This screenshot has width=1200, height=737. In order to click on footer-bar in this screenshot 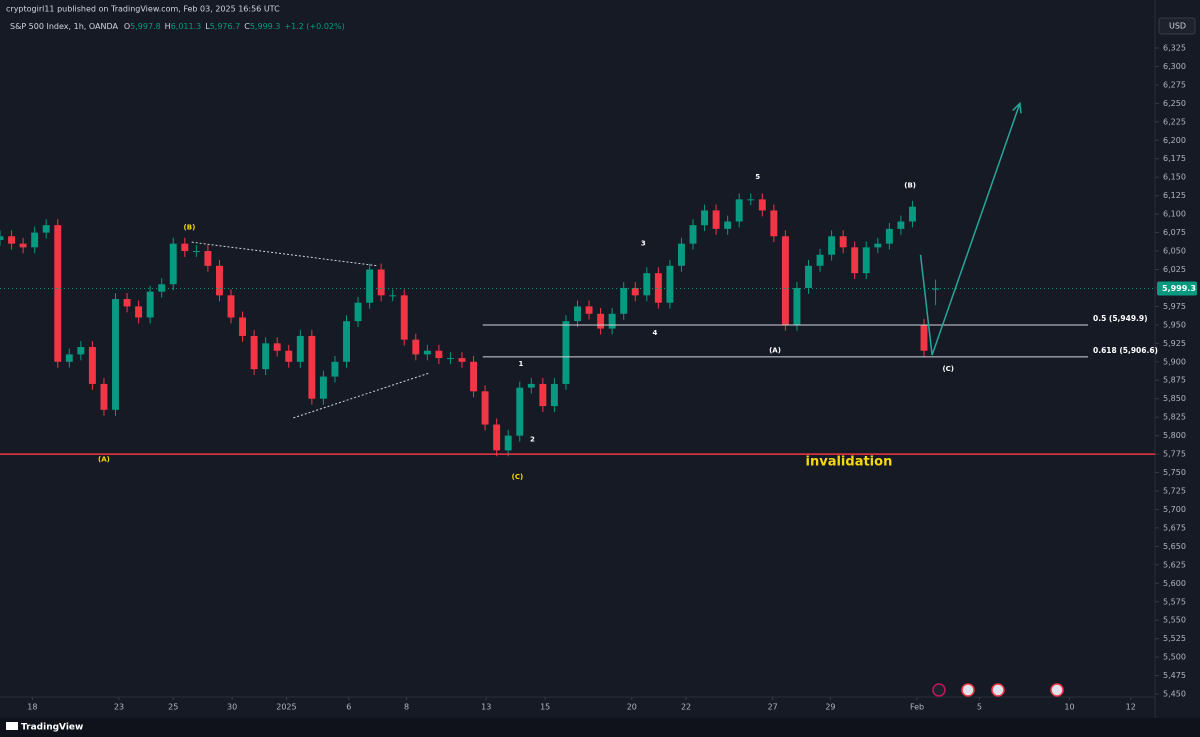, I will do `click(600, 727)`.